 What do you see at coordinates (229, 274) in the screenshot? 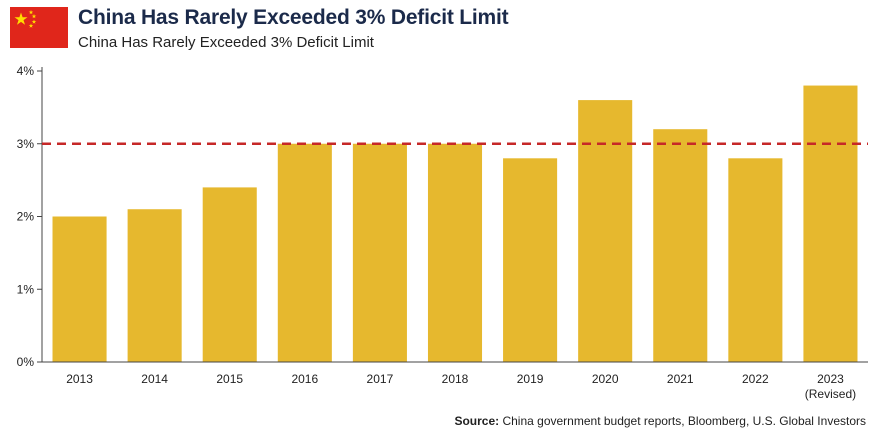
I see `bar-2015` at bounding box center [229, 274].